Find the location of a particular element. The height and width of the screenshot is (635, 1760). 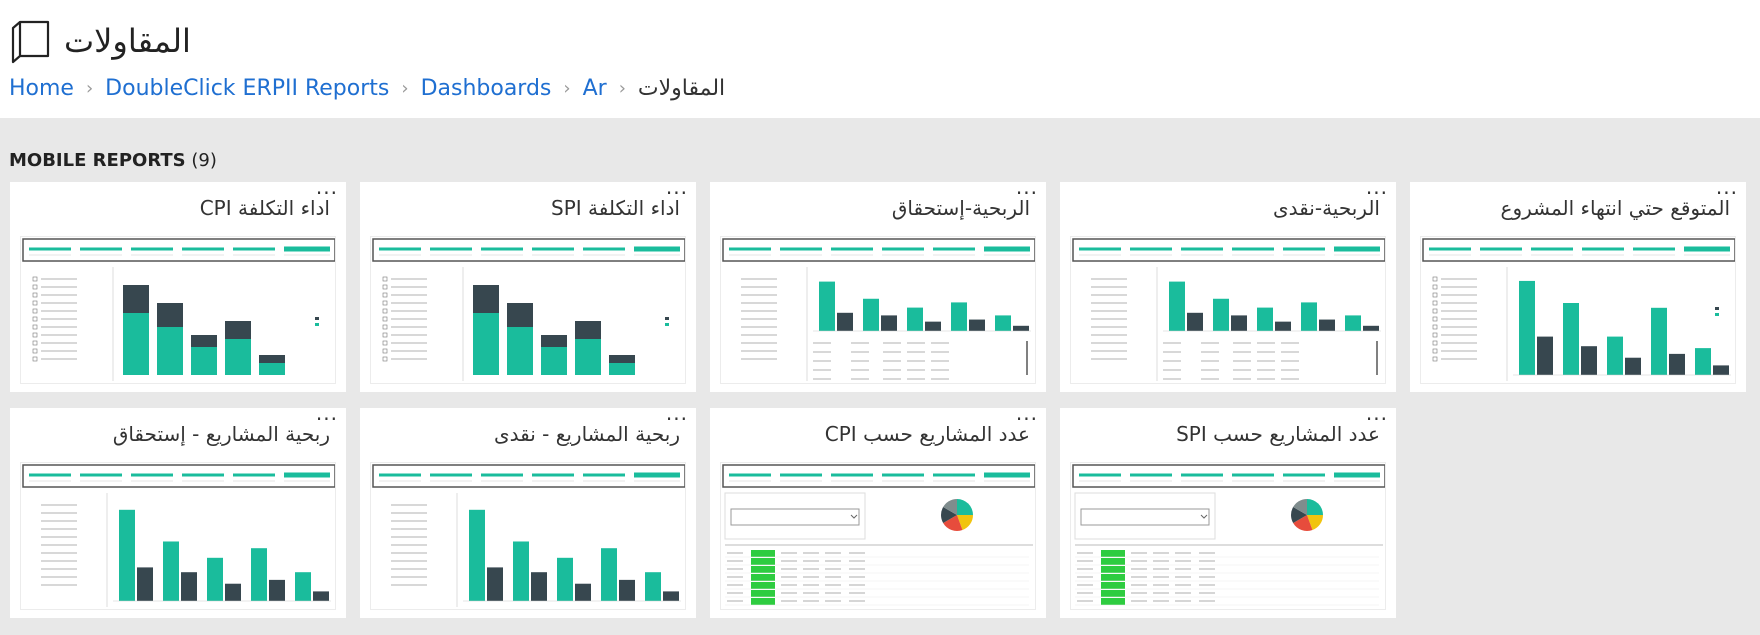

report-title: المتوقع حتي انتهاء المشروع is located at coordinates (1615, 208).